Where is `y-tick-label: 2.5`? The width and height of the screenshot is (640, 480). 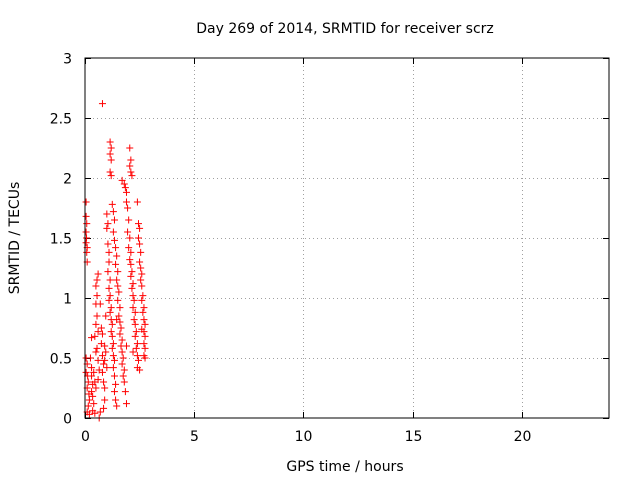 y-tick-label: 2.5 is located at coordinates (61, 120).